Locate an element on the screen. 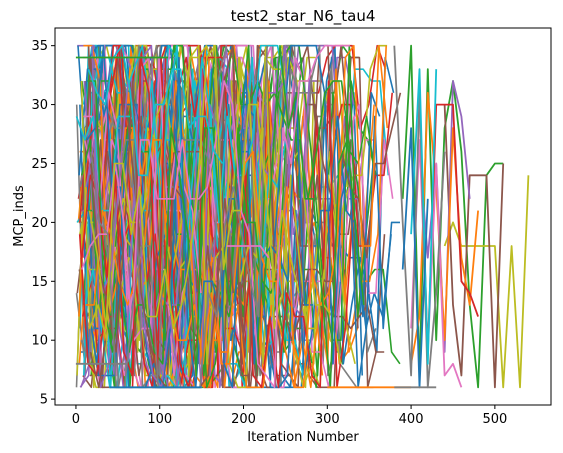 This screenshot has height=453, width=563. x-tick-label: 500 is located at coordinates (494, 419).